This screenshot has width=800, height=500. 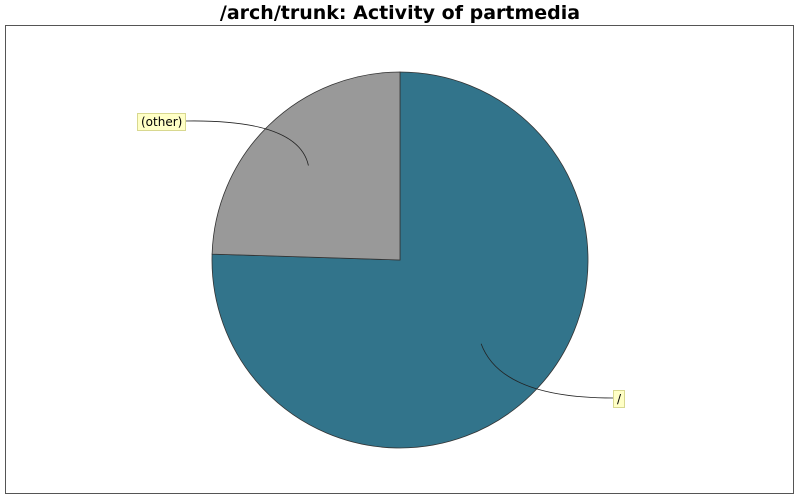 I want to click on slice-label: /, so click(x=619, y=399).